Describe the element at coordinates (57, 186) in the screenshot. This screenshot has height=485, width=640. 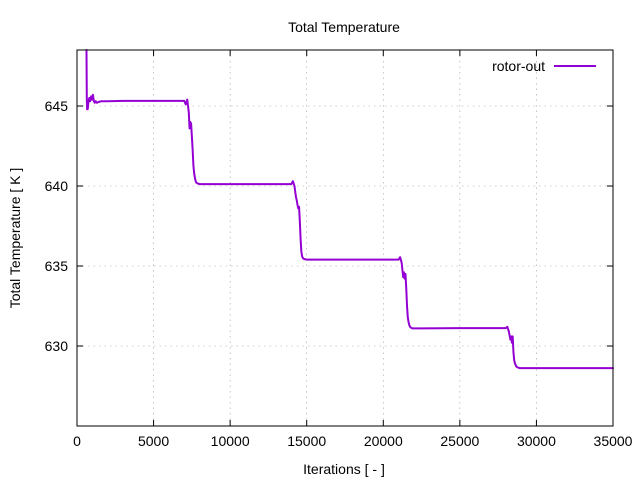
I see `y-tick-label: 640` at that location.